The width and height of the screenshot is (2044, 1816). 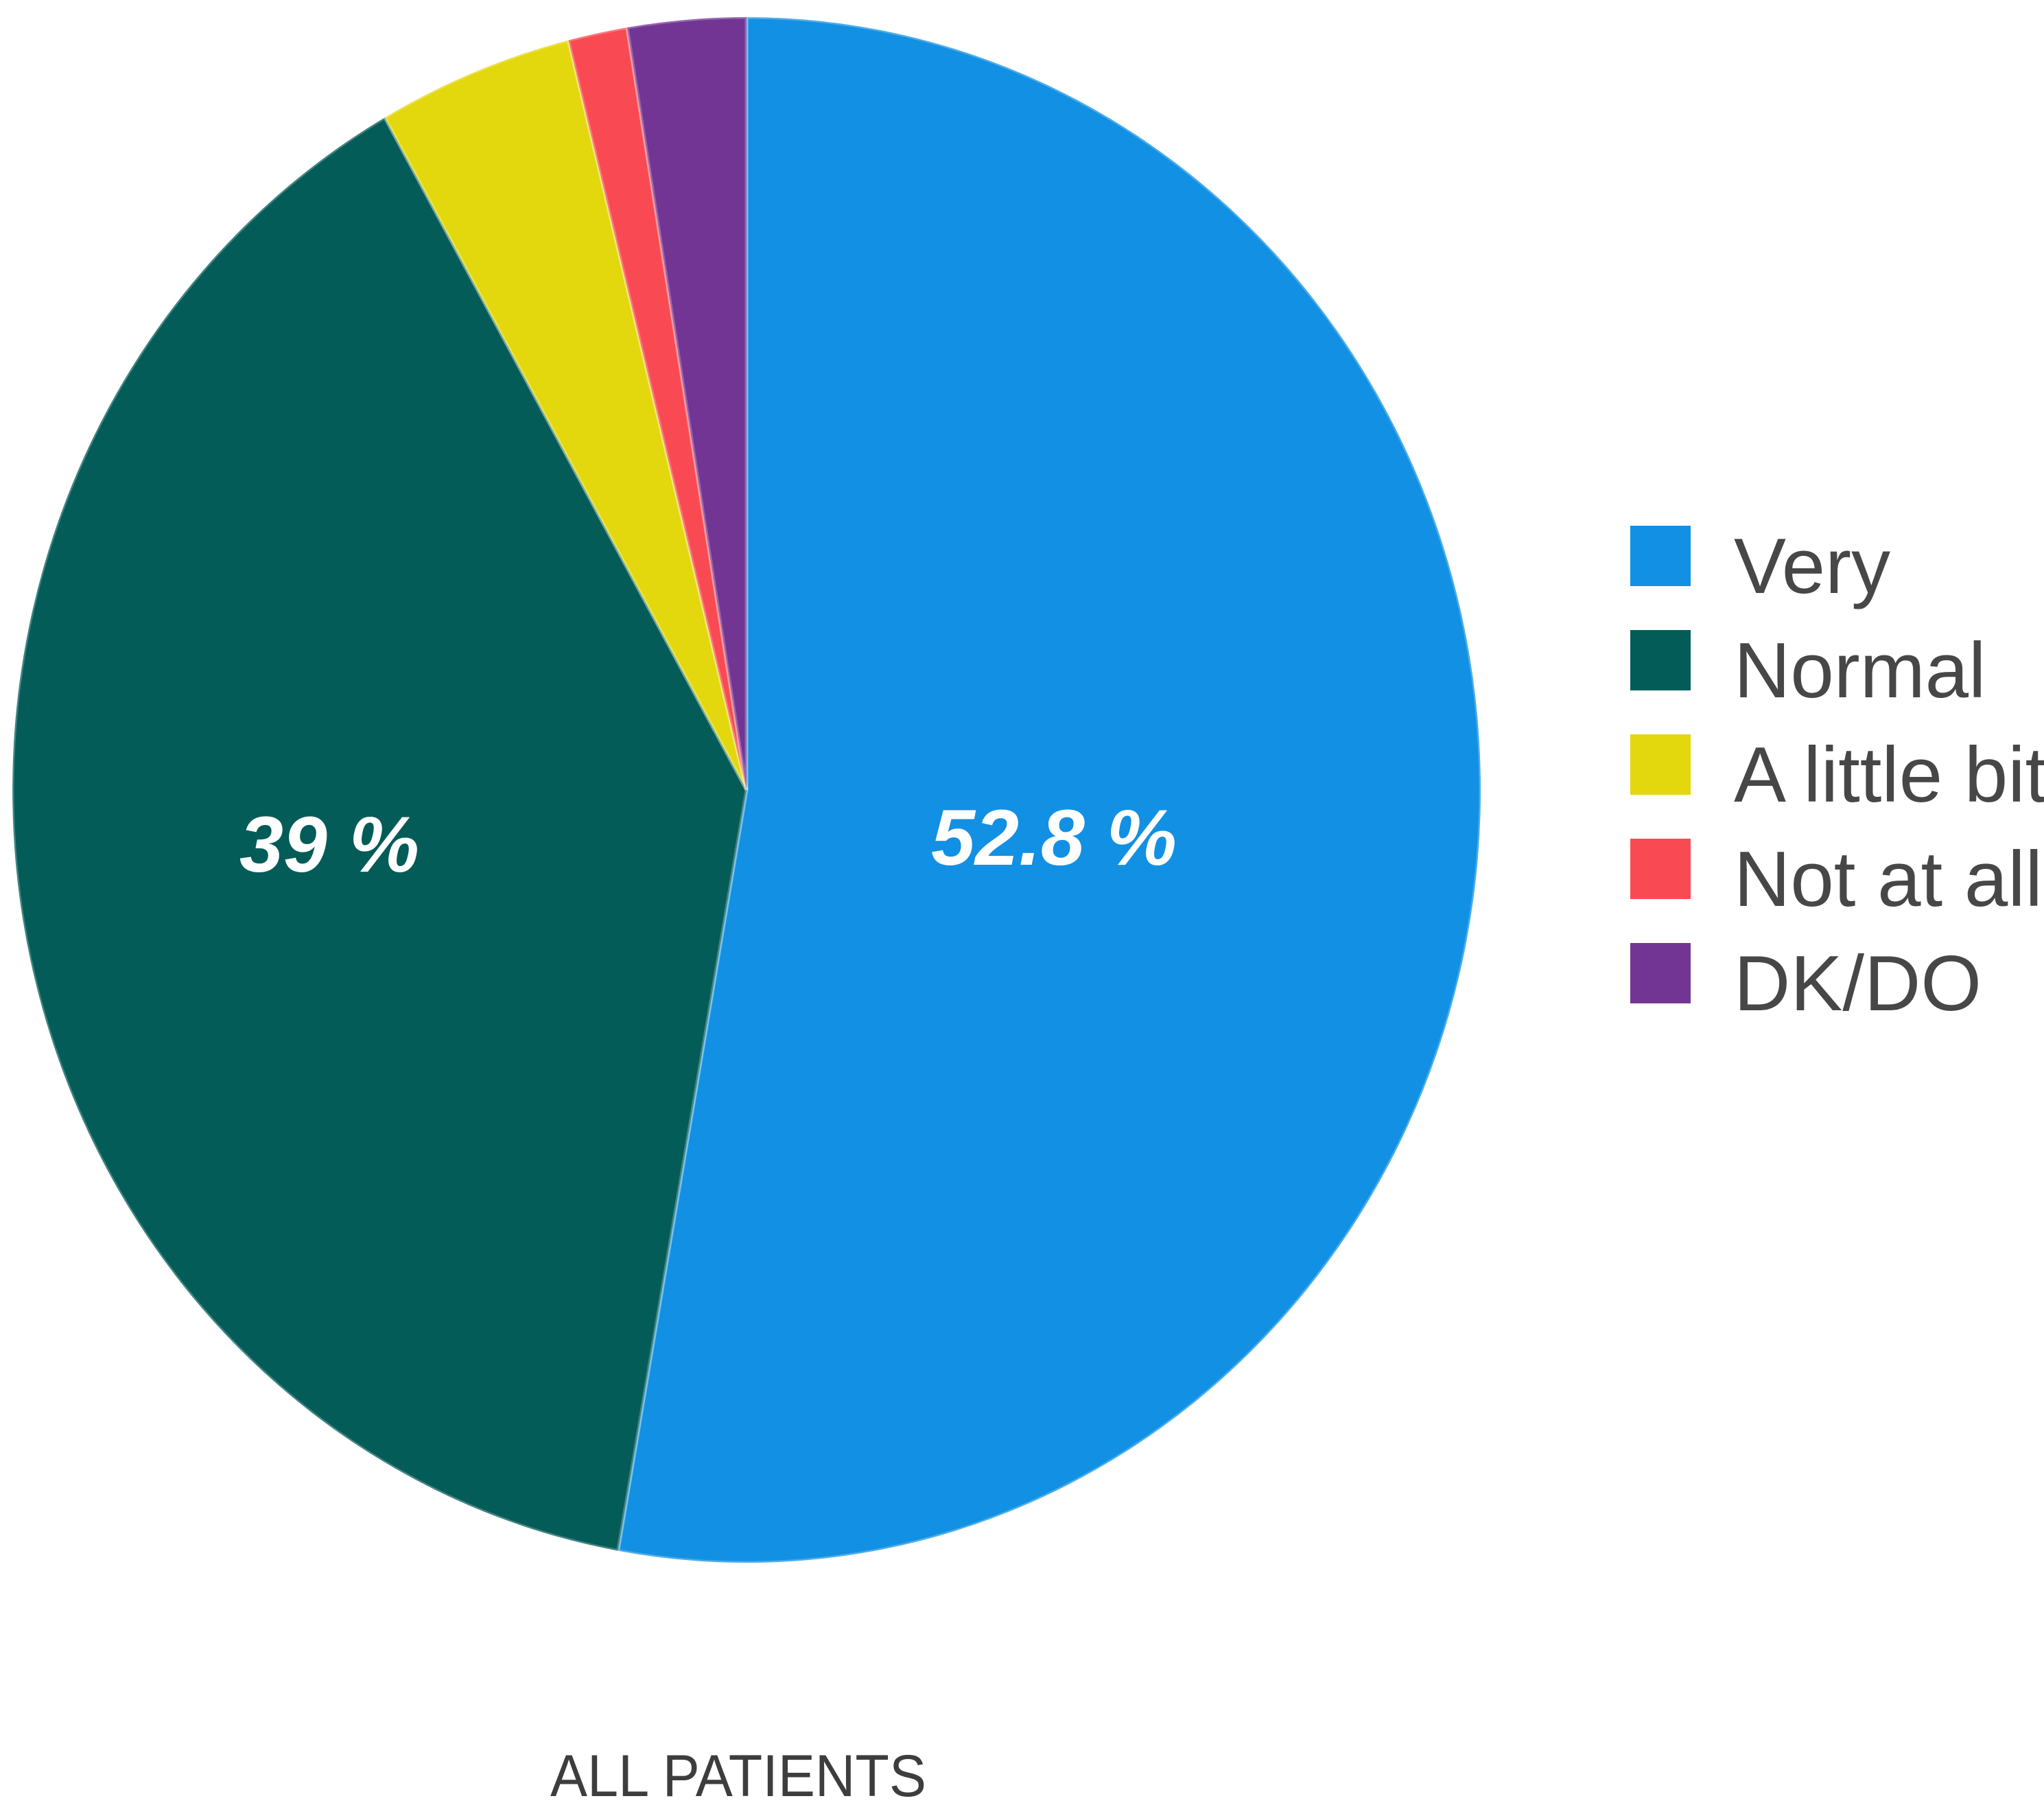 I want to click on pie-data-labels: 52.8 % 39 %, so click(x=708, y=841).